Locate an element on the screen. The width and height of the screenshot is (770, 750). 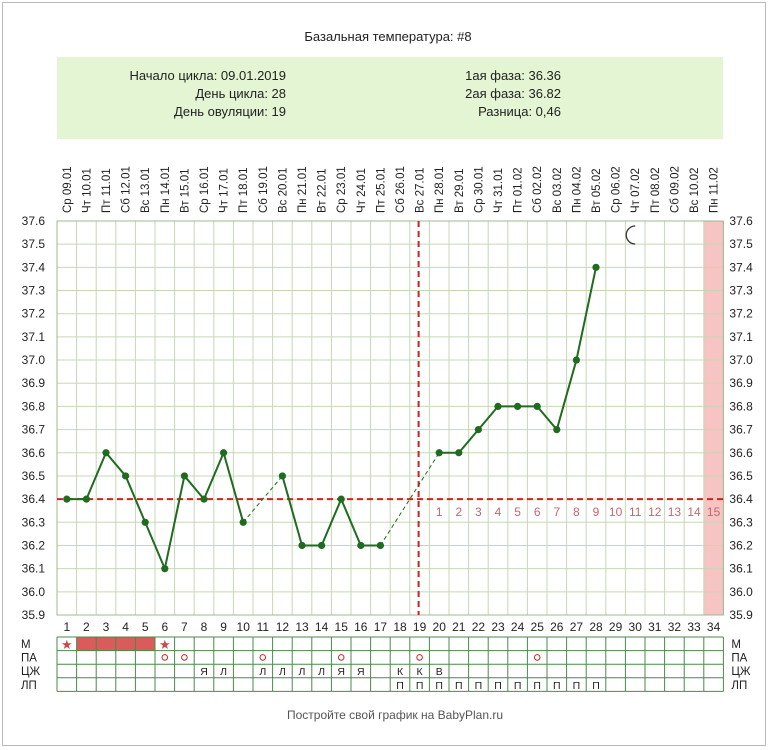
y-tick-right: 36.7 is located at coordinates (741, 430).